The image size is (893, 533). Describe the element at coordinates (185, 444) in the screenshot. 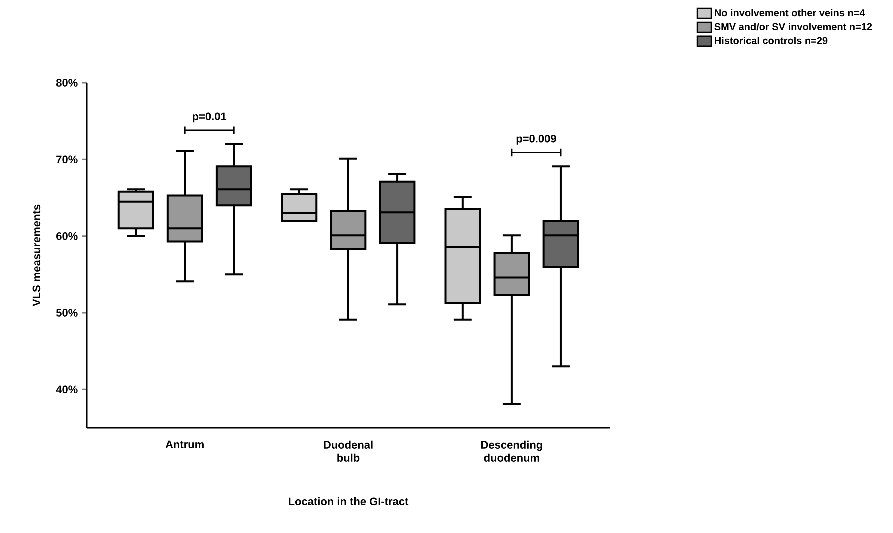

I see `x-tick-label: Antrum` at that location.